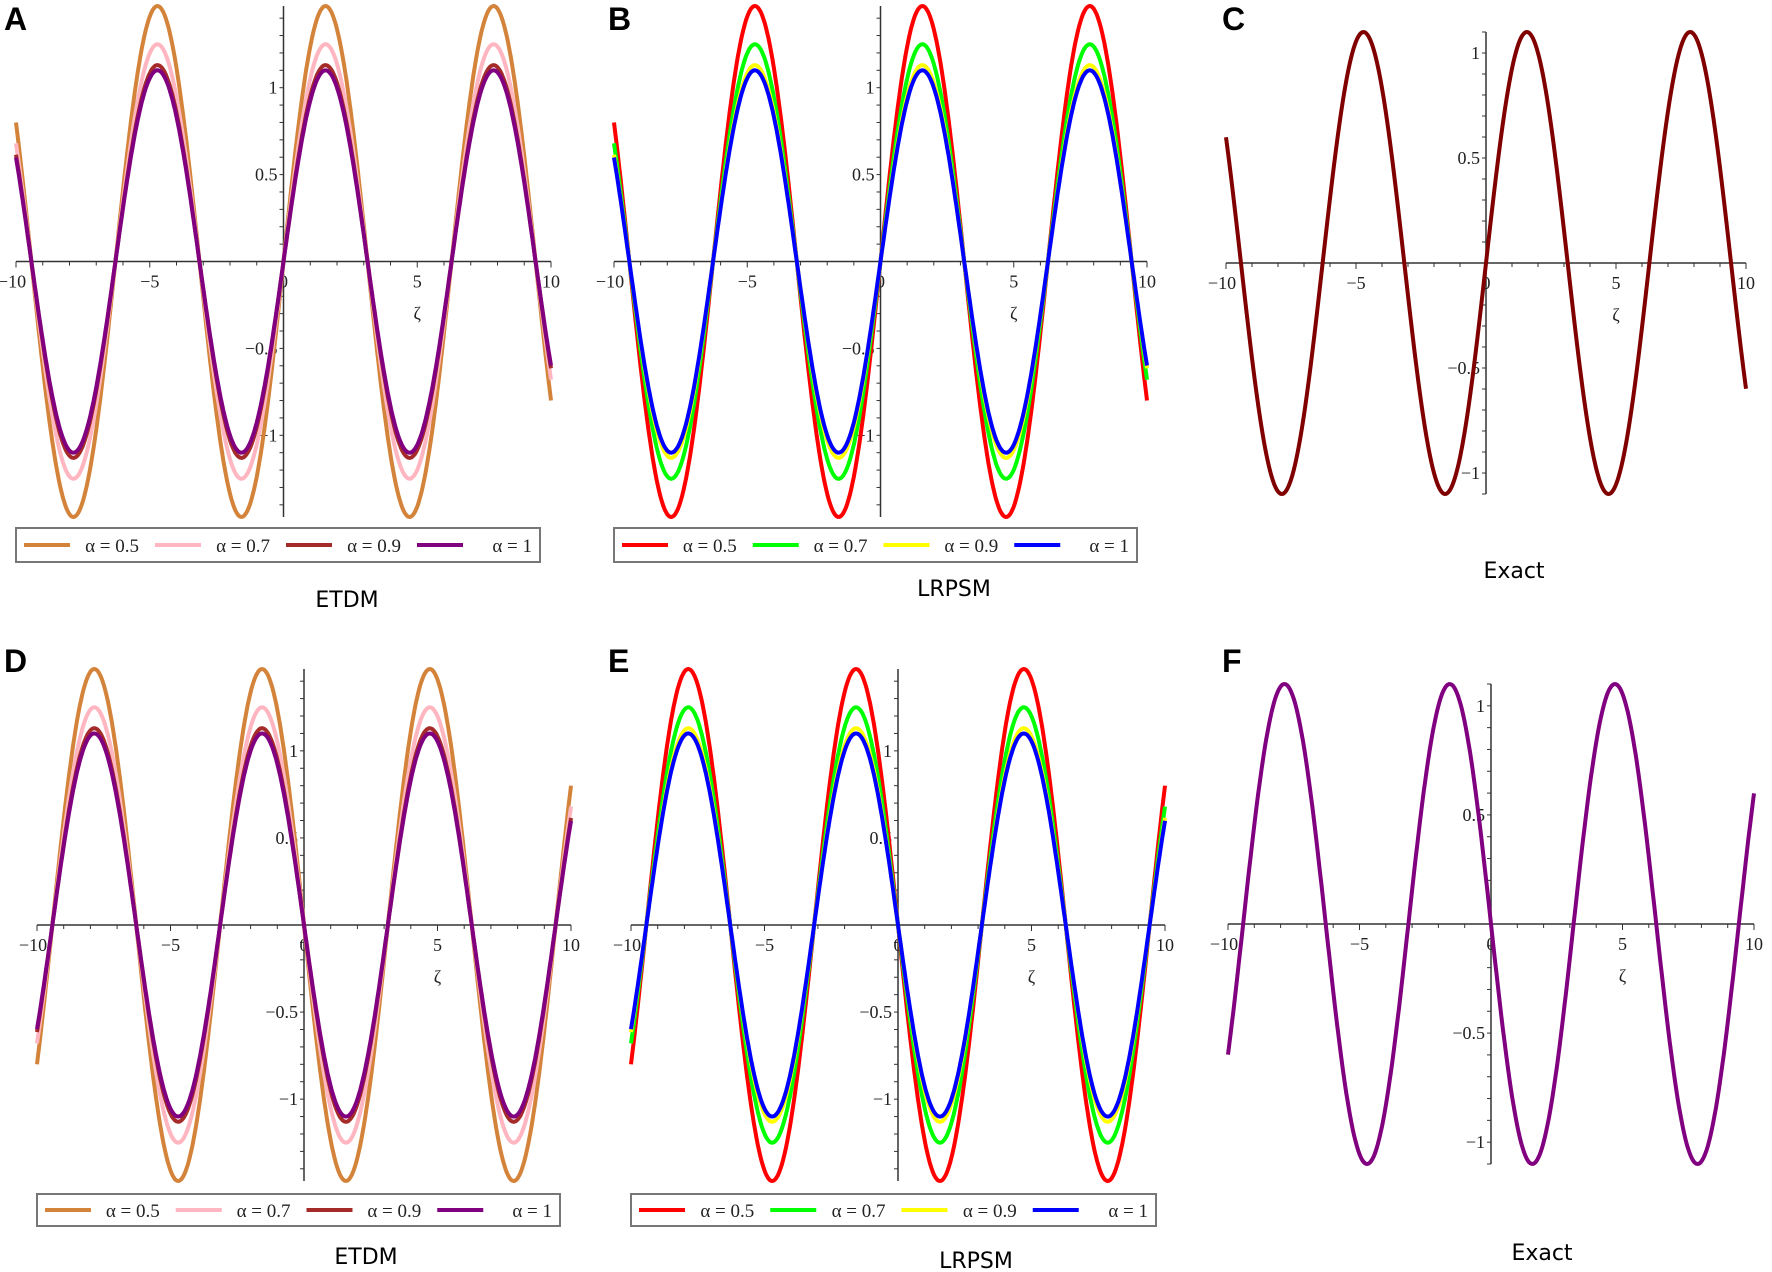 The width and height of the screenshot is (1772, 1272). What do you see at coordinates (15, 661) in the screenshot?
I see `panel-label: D` at bounding box center [15, 661].